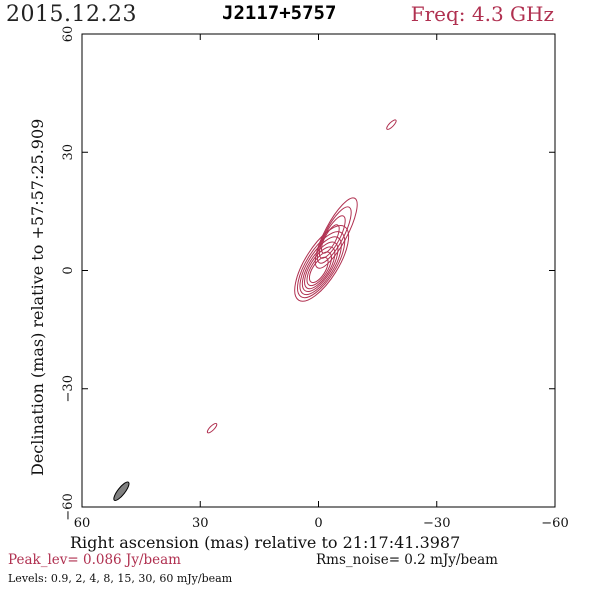 The height and width of the screenshot is (590, 590). I want to click on observation-date: 2015.12.23, so click(71, 14).